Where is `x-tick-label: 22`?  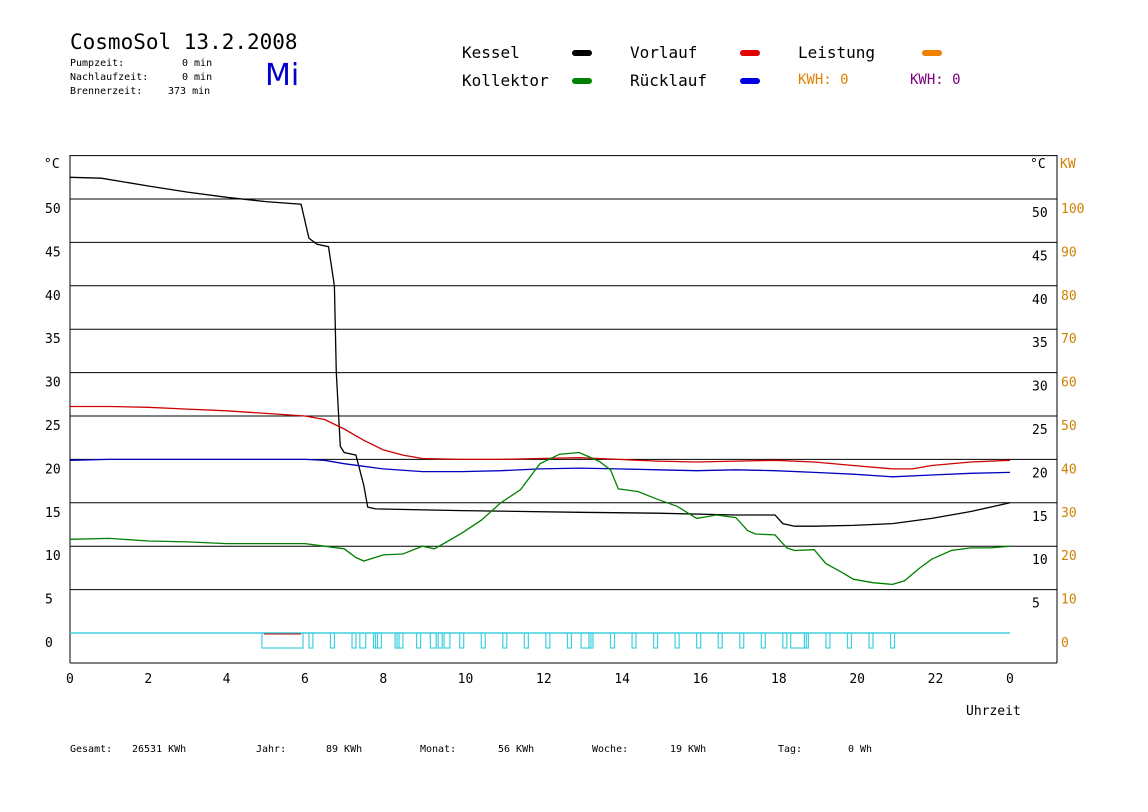
x-tick-label: 22 is located at coordinates (936, 679).